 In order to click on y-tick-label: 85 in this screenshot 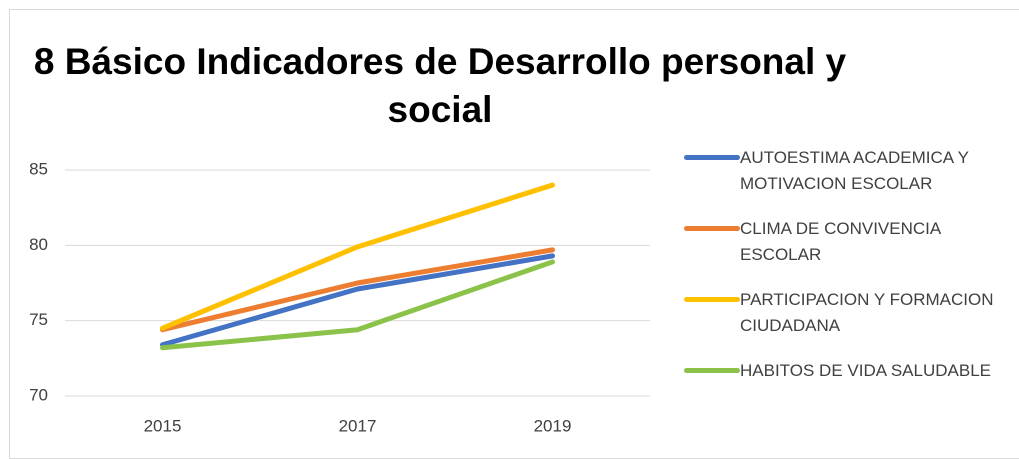, I will do `click(38, 168)`.